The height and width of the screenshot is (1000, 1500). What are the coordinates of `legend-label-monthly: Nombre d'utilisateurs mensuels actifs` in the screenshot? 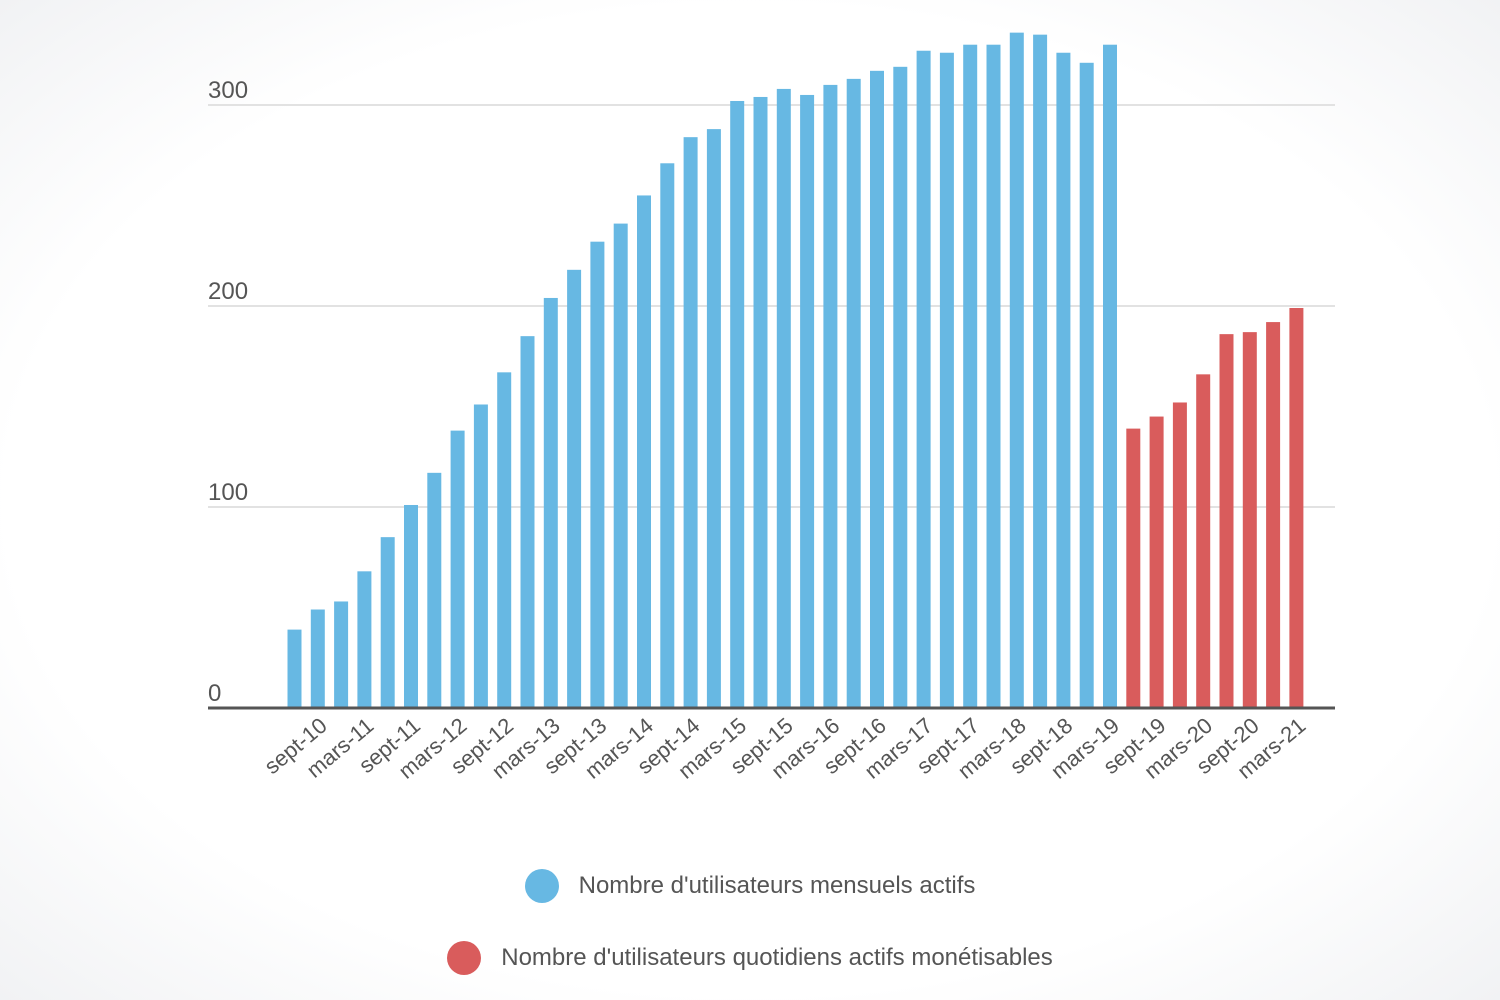 It's located at (777, 885).